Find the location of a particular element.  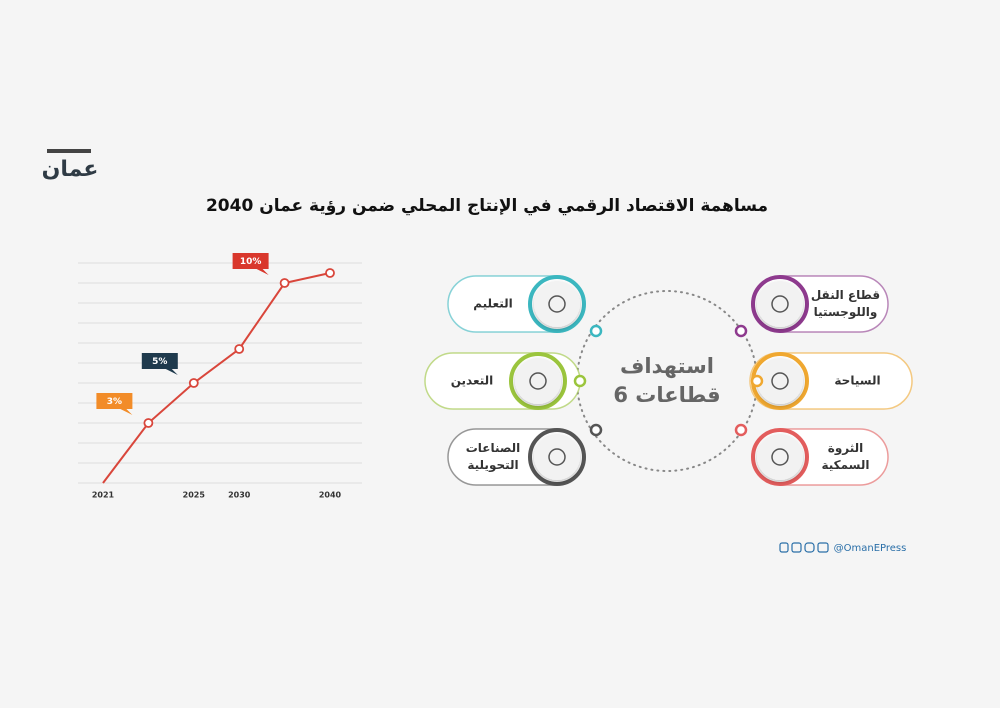

sector-label: التحويلية is located at coordinates (492, 465).